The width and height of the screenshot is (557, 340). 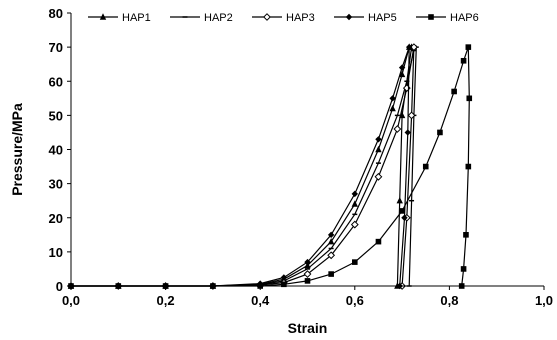 I want to click on legend-item-hap2: HAP2, so click(x=201, y=18).